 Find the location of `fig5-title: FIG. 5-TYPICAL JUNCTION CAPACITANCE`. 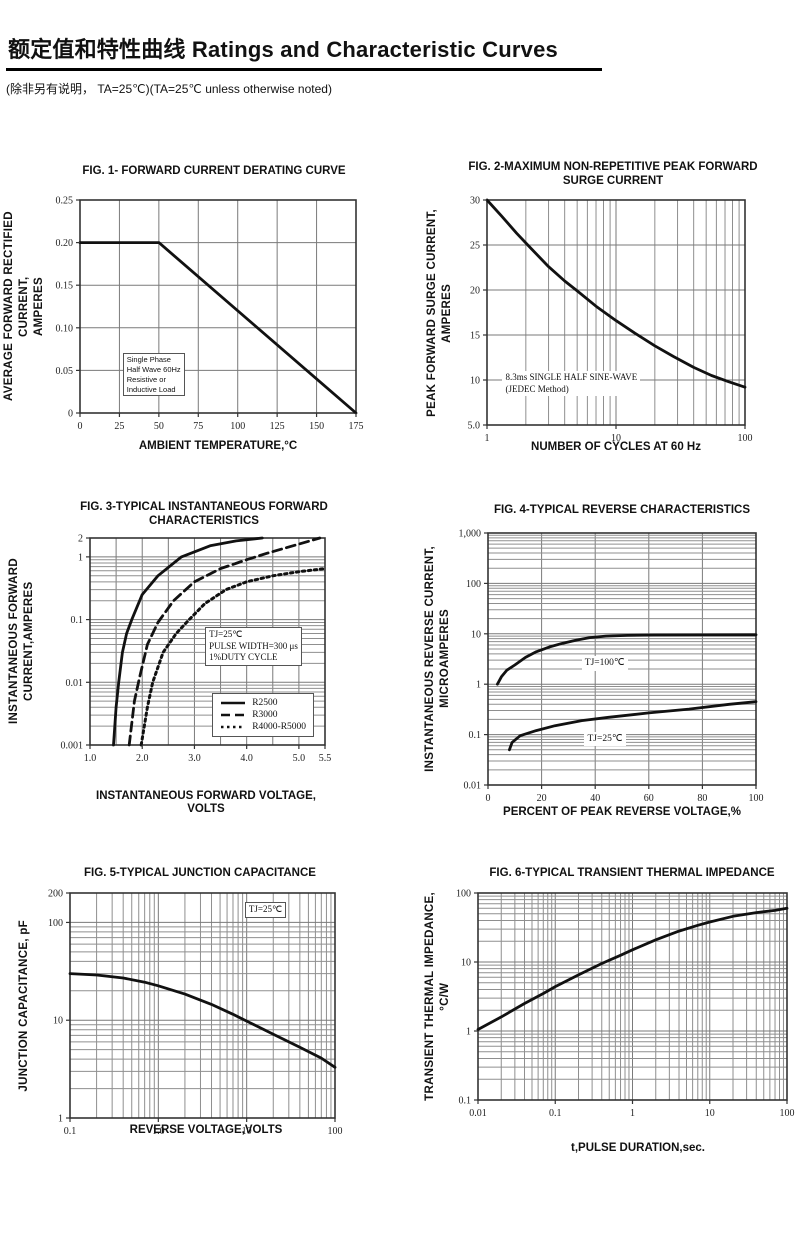

fig5-title: FIG. 5-TYPICAL JUNCTION CAPACITANCE is located at coordinates (200, 873).